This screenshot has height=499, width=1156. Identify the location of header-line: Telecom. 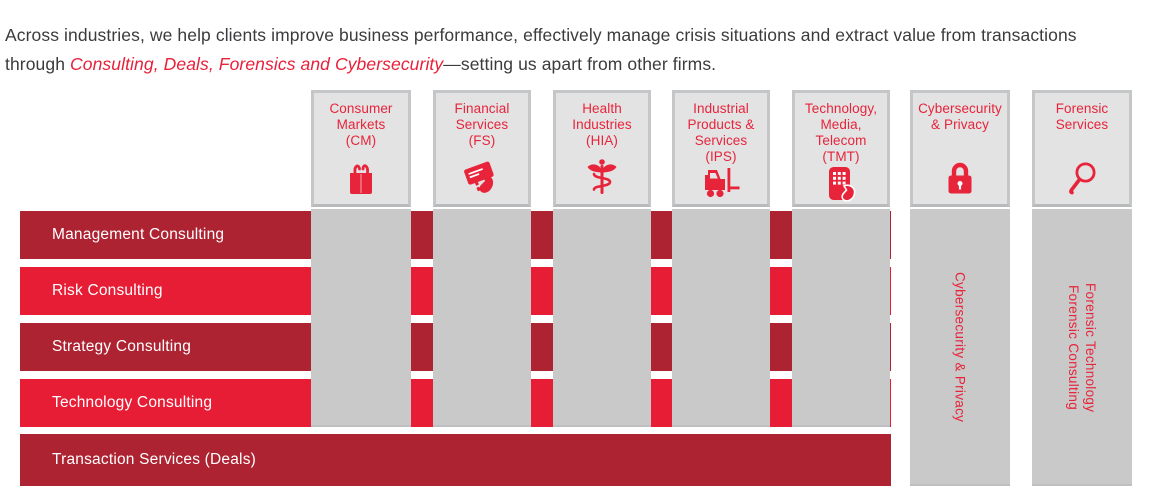
(841, 140).